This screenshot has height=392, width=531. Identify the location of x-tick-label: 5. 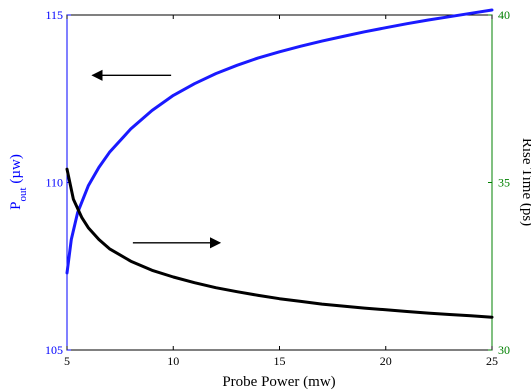
(67, 361).